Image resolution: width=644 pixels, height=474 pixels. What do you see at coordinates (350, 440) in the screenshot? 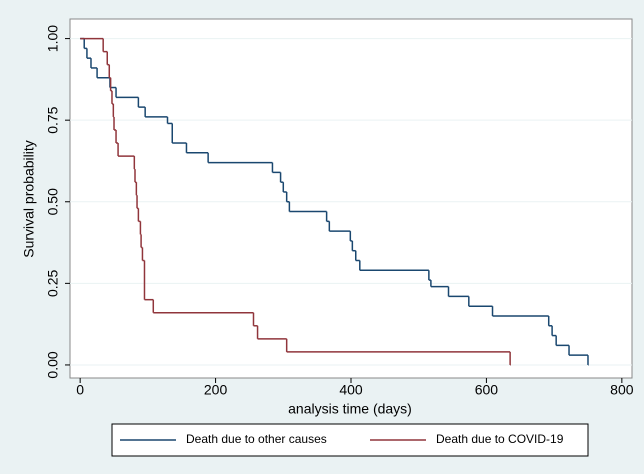
I see `legend` at bounding box center [350, 440].